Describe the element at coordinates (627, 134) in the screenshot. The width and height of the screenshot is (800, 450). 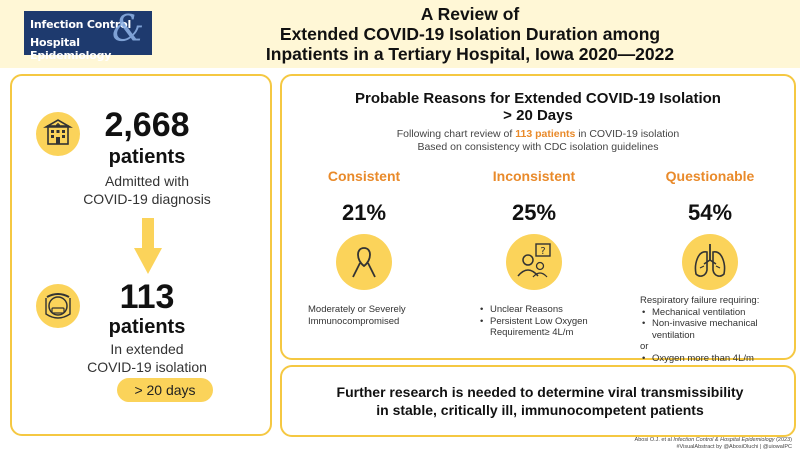
I see `subtitle-suffix: in COVID-19 isolation` at that location.